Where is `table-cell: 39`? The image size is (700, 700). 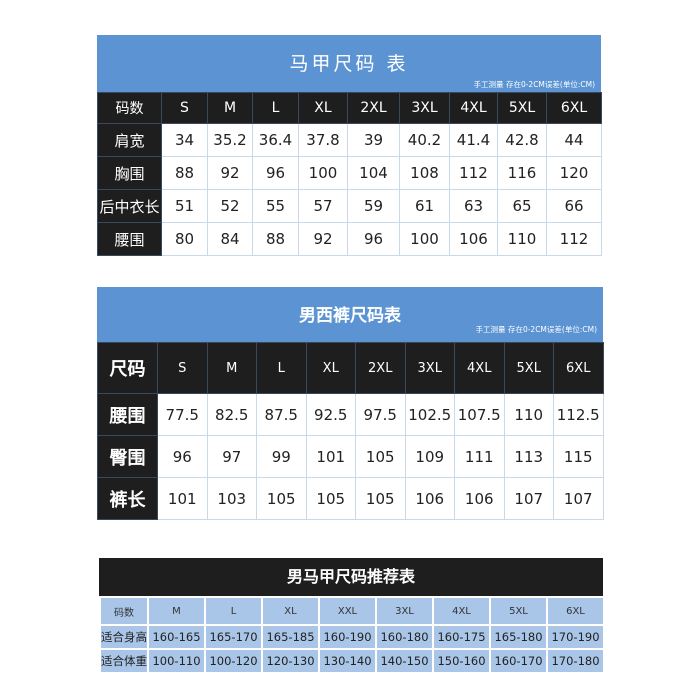 table-cell: 39 is located at coordinates (373, 140).